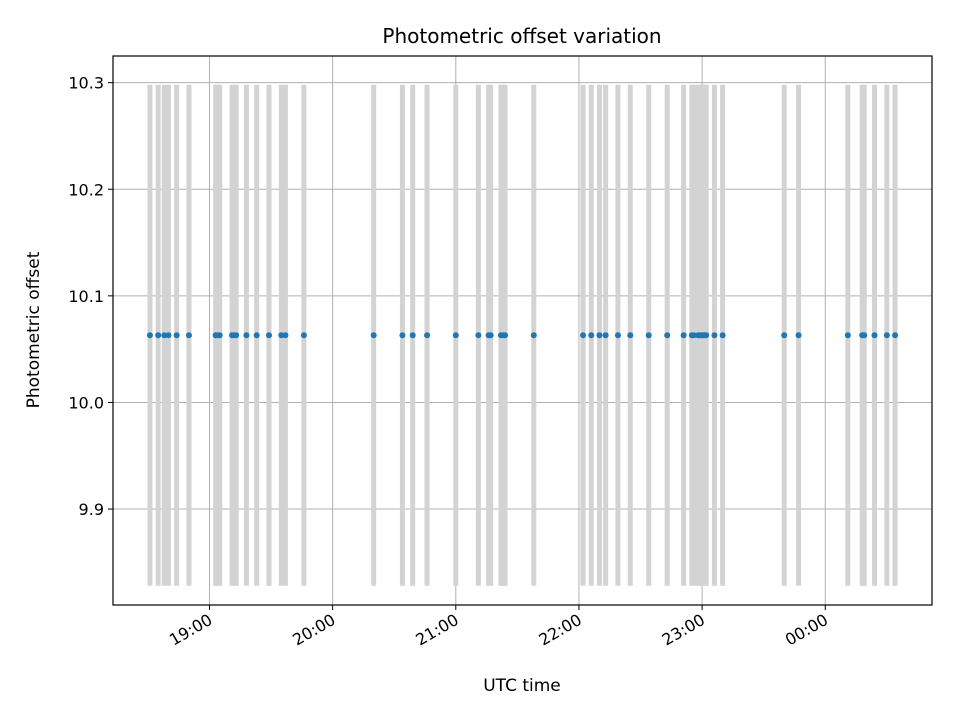  What do you see at coordinates (86, 189) in the screenshot?
I see `y-tick-label: 10.2` at bounding box center [86, 189].